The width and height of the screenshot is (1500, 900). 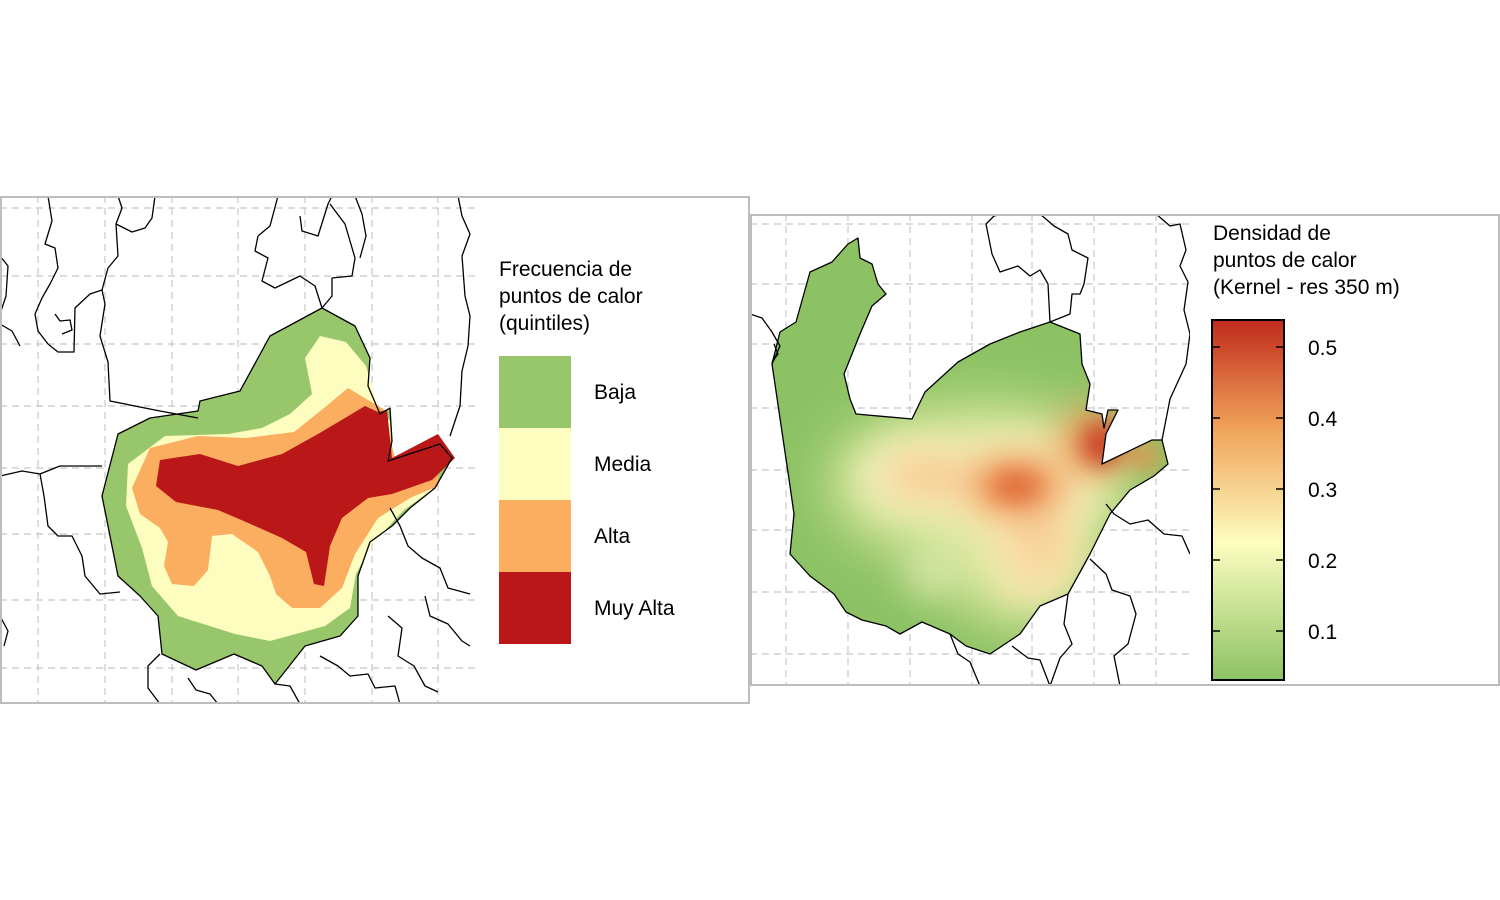 I want to click on colorbar, so click(x=1248, y=500).